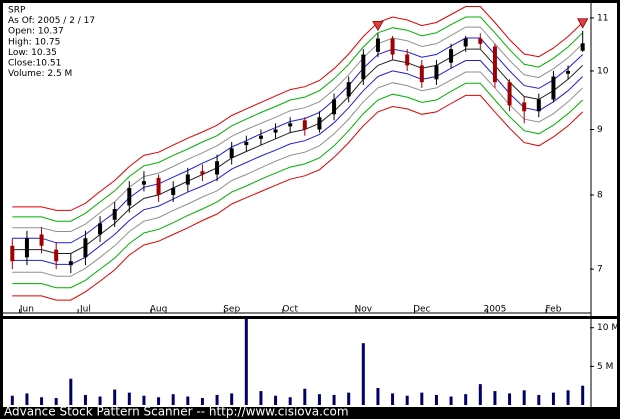  Describe the element at coordinates (600, 270) in the screenshot. I see `y-tick-label: 7` at that location.